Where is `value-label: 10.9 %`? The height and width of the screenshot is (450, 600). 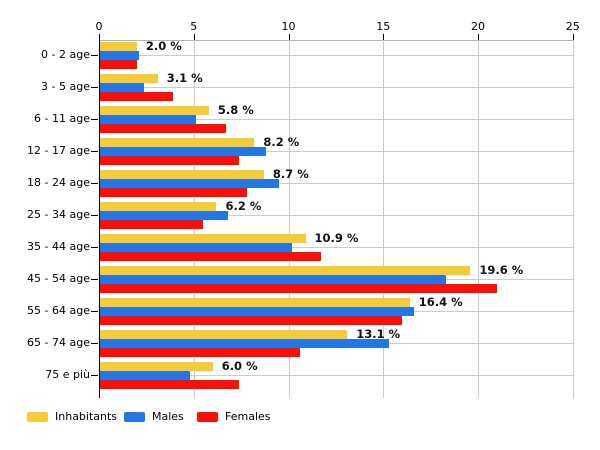
value-label: 10.9 % is located at coordinates (336, 238).